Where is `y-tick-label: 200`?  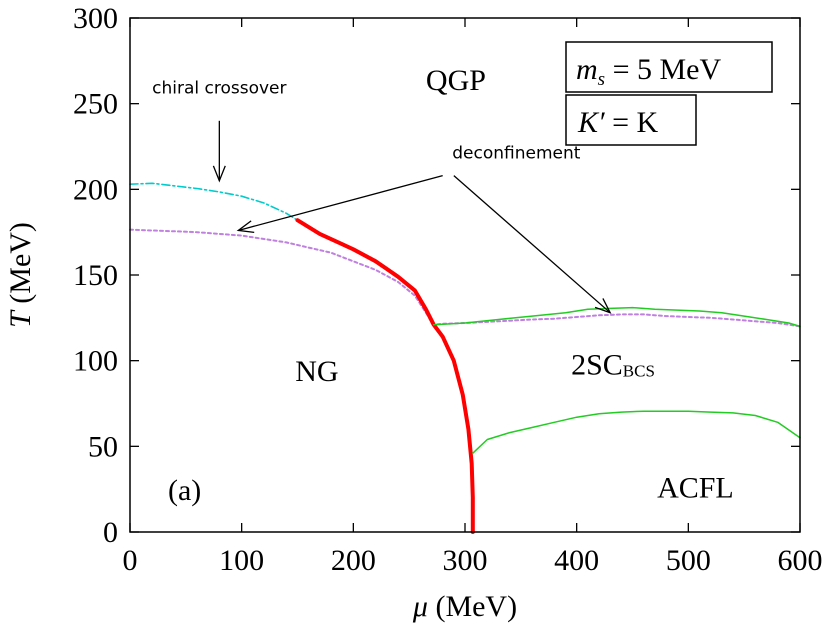 y-tick-label: 200 is located at coordinates (95, 189).